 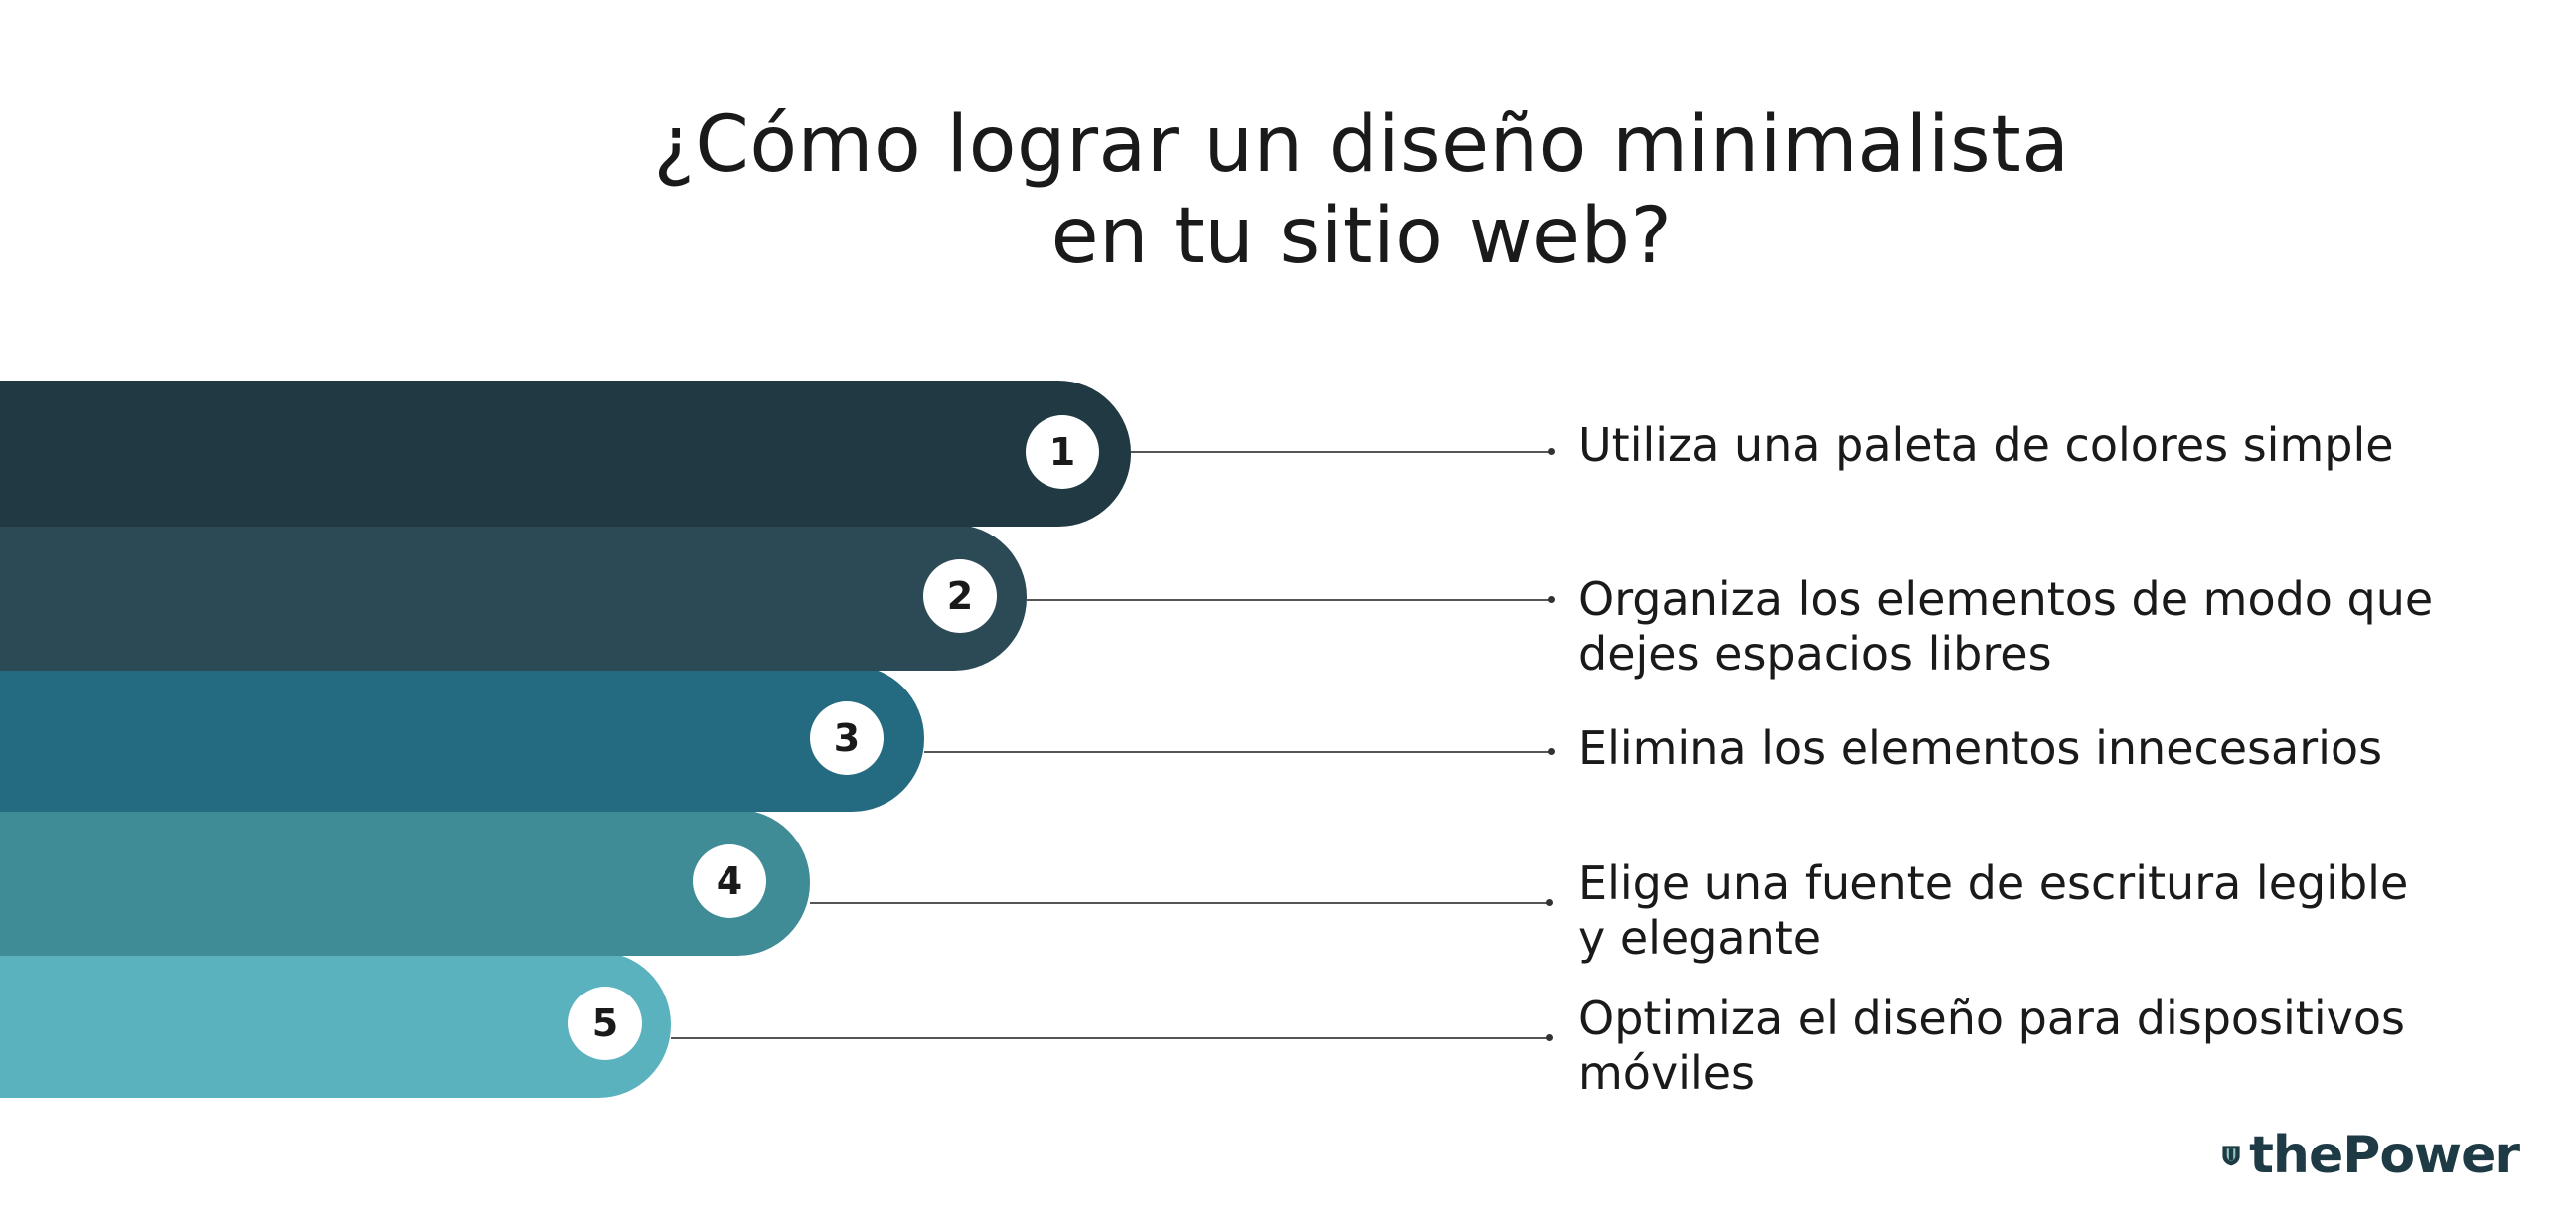 I want to click on step-number-1: 1, so click(x=1062, y=452).